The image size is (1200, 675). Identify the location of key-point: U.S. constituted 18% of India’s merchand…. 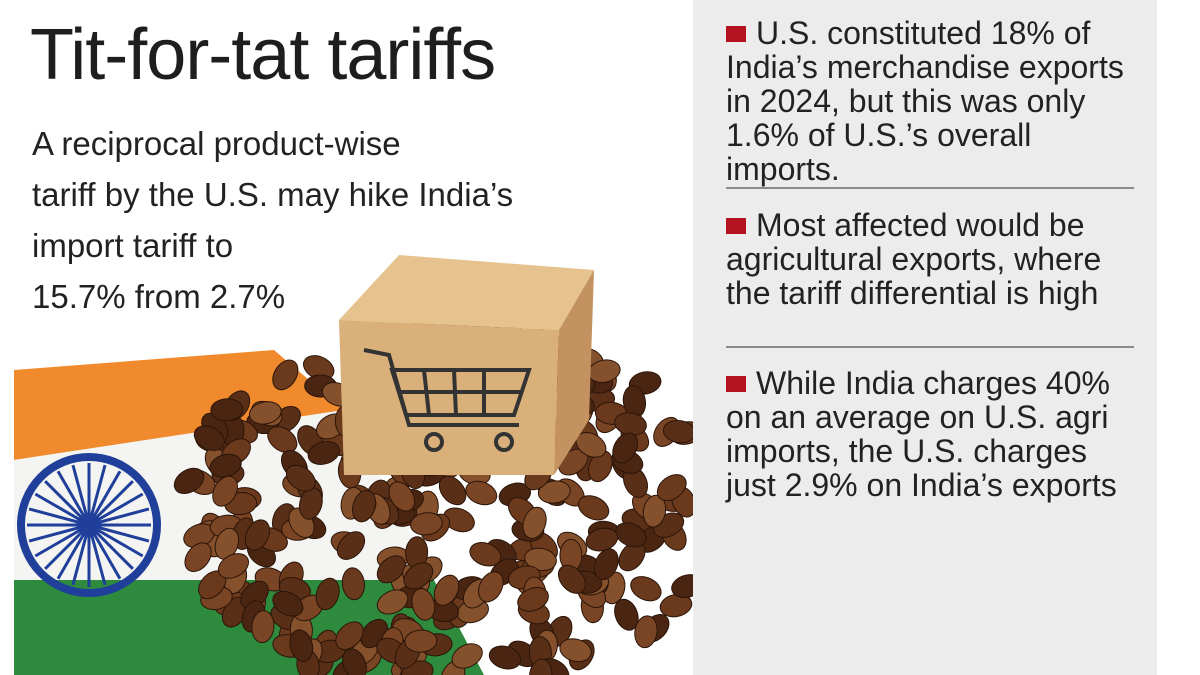
(926, 101).